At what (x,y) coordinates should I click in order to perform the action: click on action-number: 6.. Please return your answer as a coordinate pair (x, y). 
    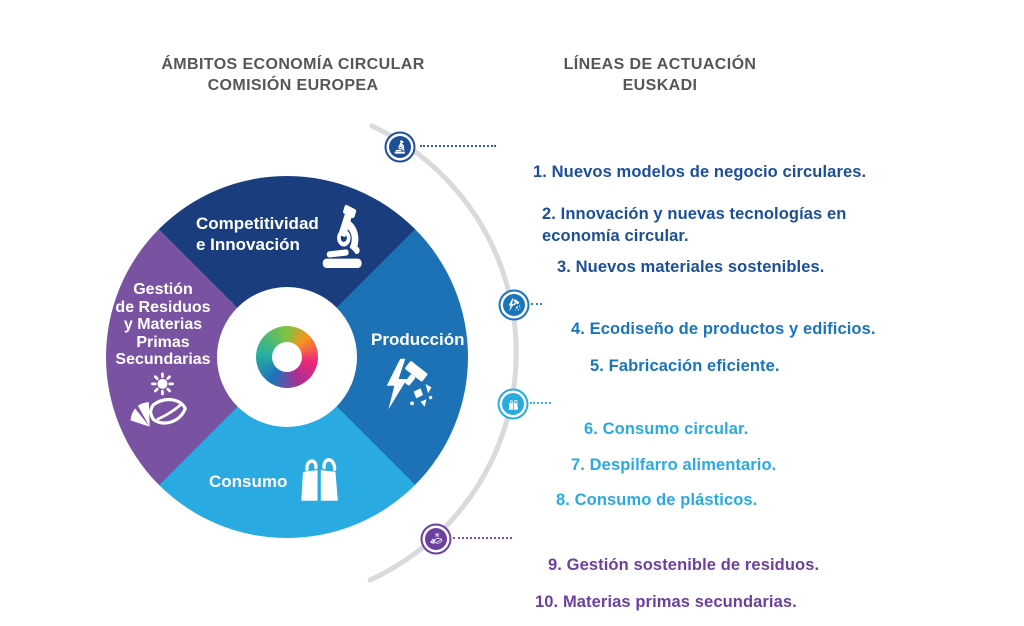
    Looking at the image, I should click on (591, 429).